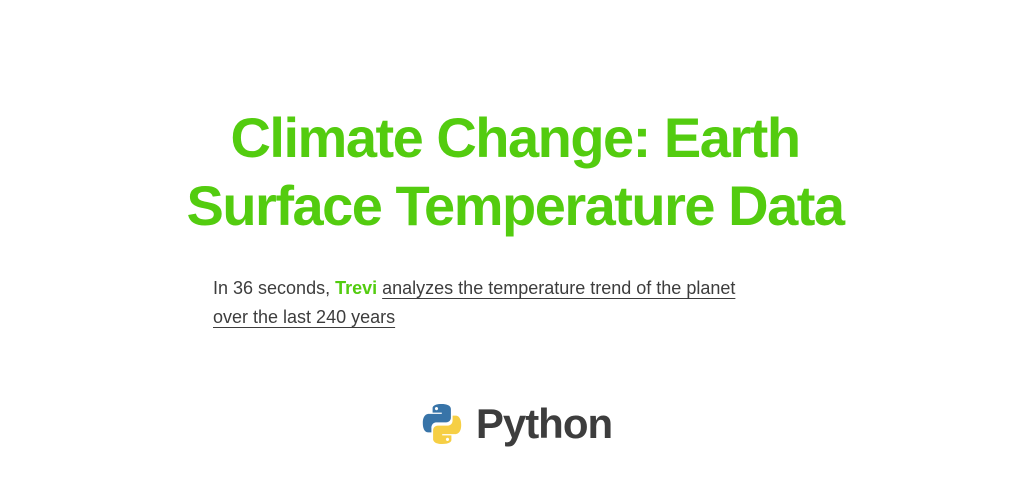 Image resolution: width=1030 pixels, height=497 pixels. I want to click on python-logo-text: Python, so click(544, 423).